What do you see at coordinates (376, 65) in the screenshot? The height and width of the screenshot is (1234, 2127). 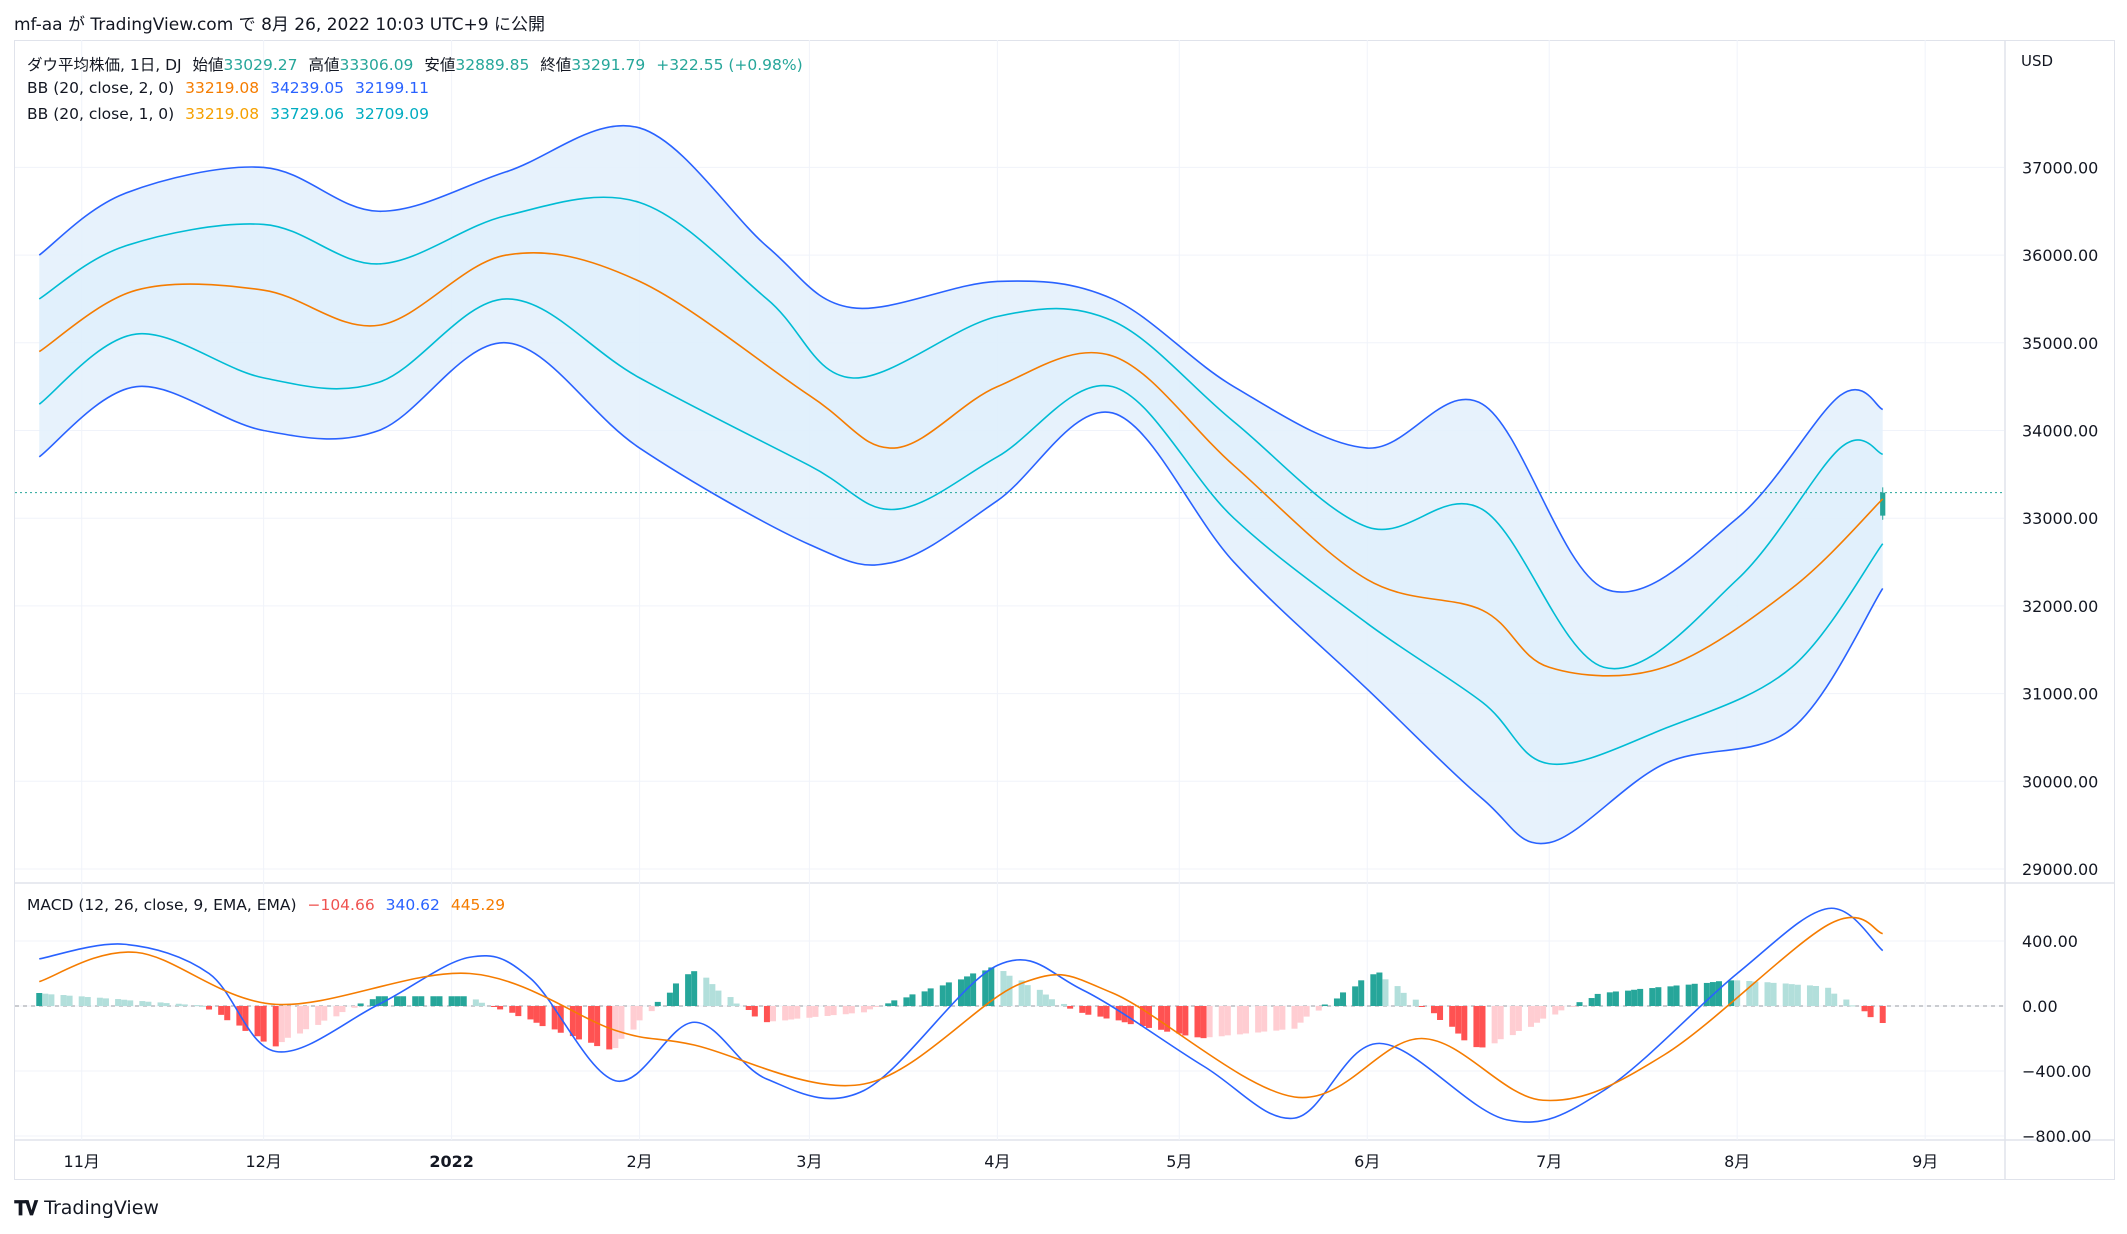 I see `legend-high: 33306.09` at bounding box center [376, 65].